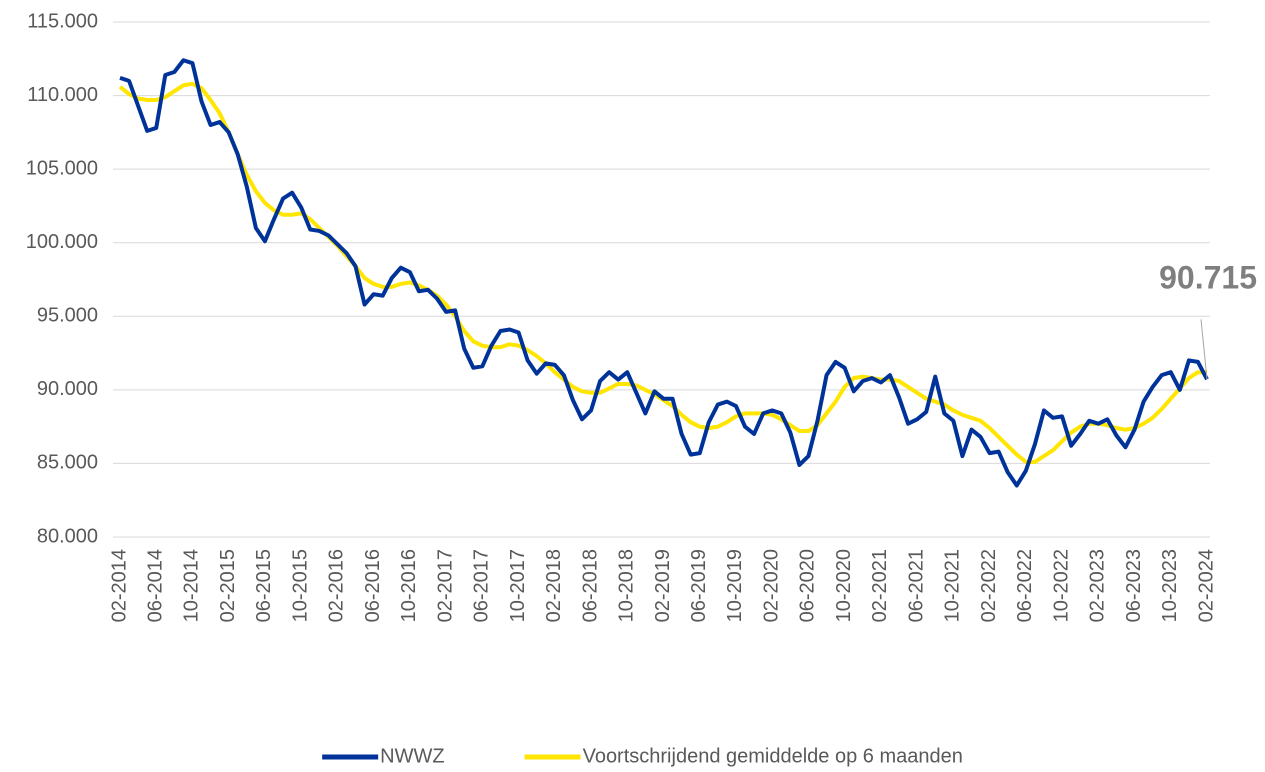 This screenshot has height=772, width=1265. I want to click on y-tick-label: 80.000, so click(67, 536).